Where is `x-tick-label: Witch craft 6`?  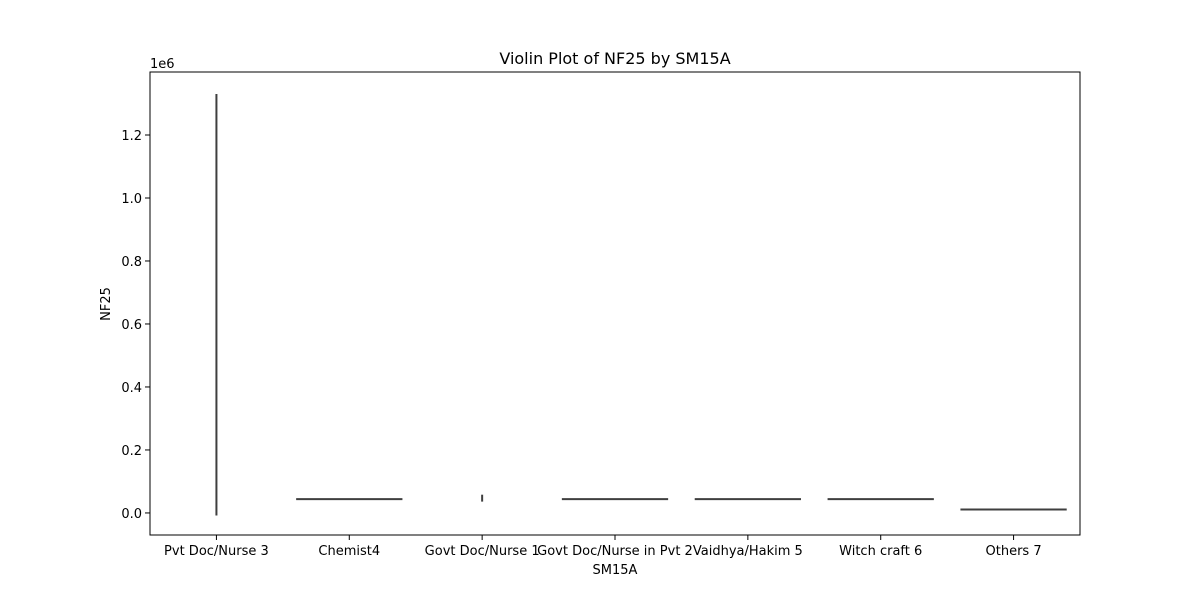 x-tick-label: Witch craft 6 is located at coordinates (880, 551).